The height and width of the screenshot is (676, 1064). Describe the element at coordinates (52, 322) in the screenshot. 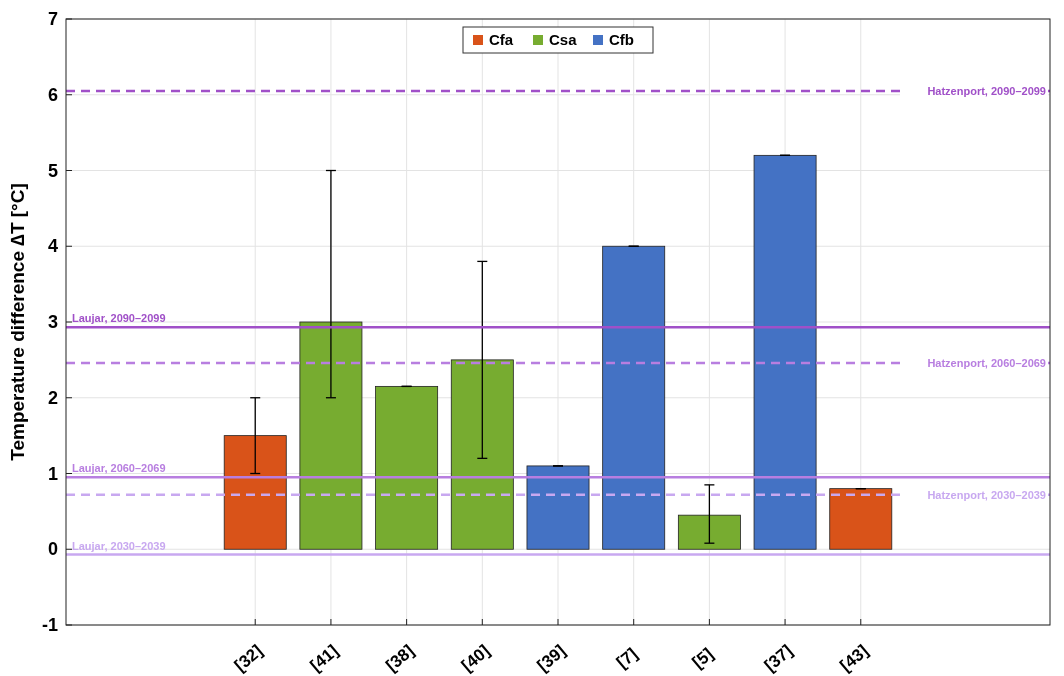

I see `y-tick-label: 3` at that location.